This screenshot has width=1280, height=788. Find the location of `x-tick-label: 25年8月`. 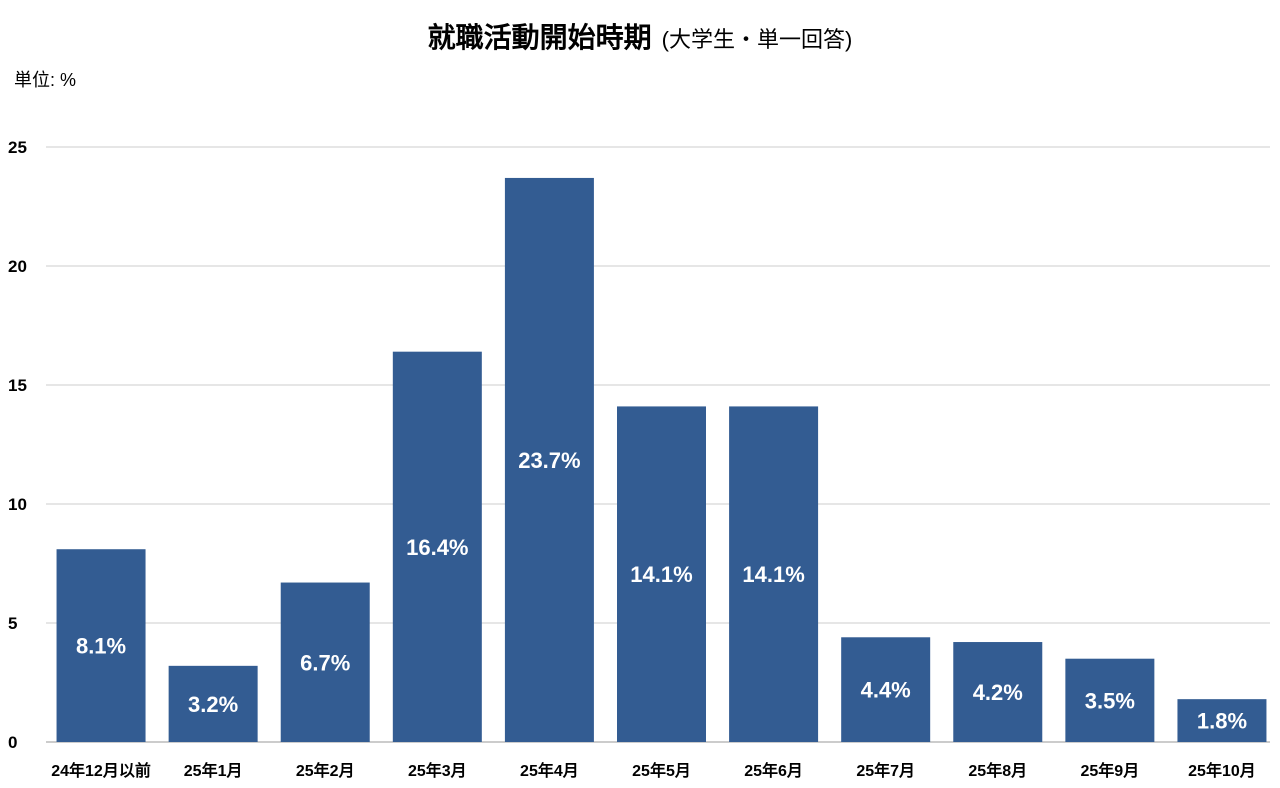

x-tick-label: 25年8月 is located at coordinates (997, 770).